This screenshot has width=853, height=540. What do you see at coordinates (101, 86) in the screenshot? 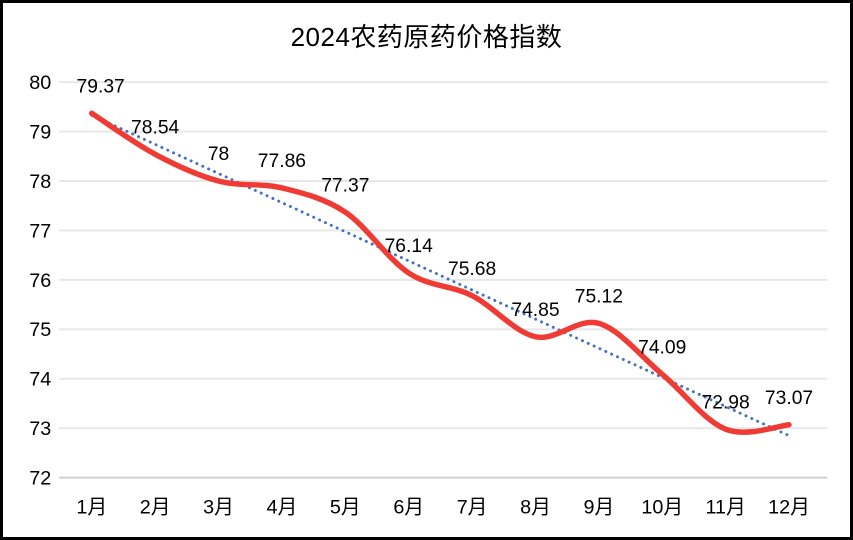
I see `data-label: 79.37` at bounding box center [101, 86].